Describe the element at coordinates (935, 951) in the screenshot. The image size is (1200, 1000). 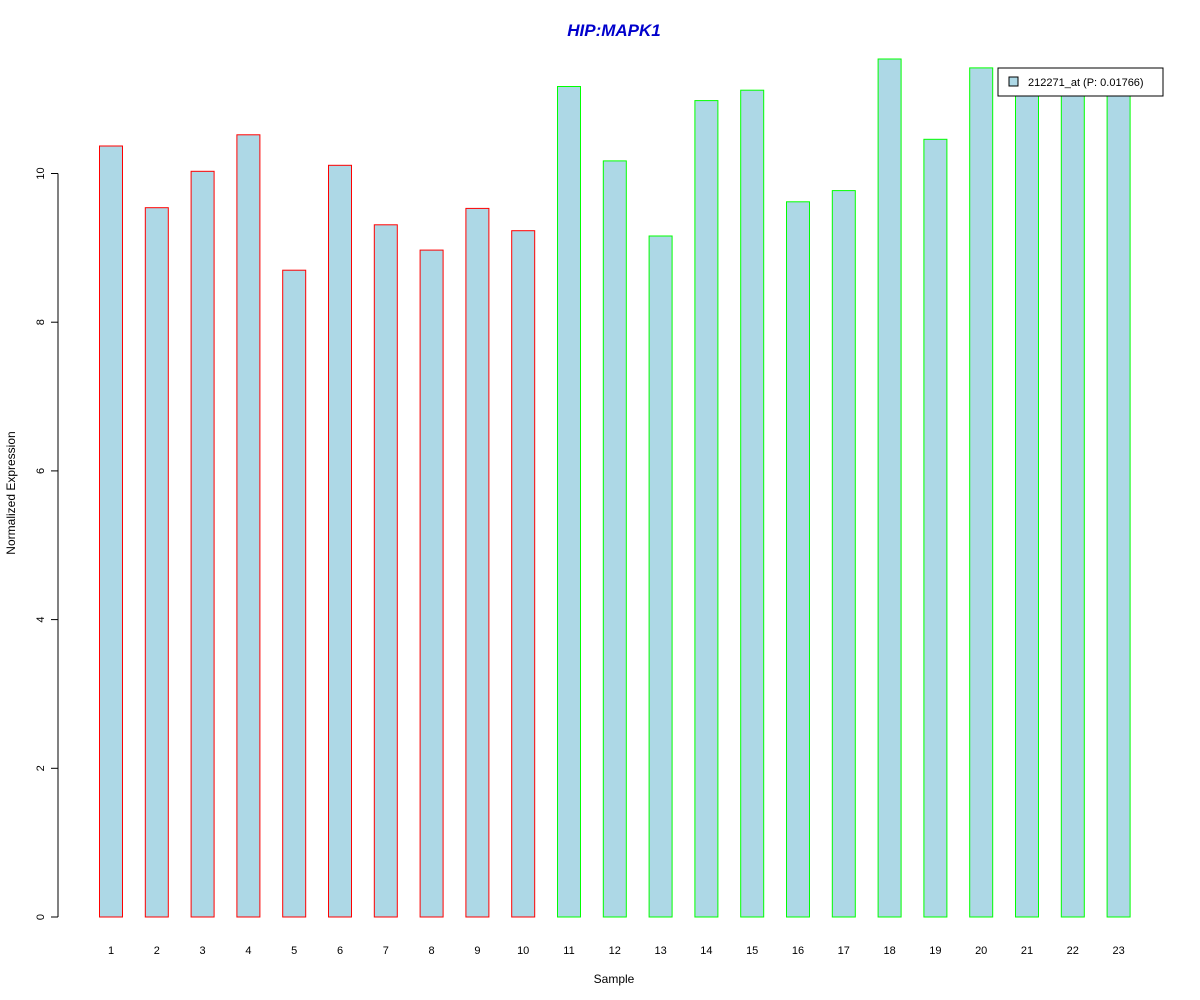
I see `x-tick-label: 19` at that location.